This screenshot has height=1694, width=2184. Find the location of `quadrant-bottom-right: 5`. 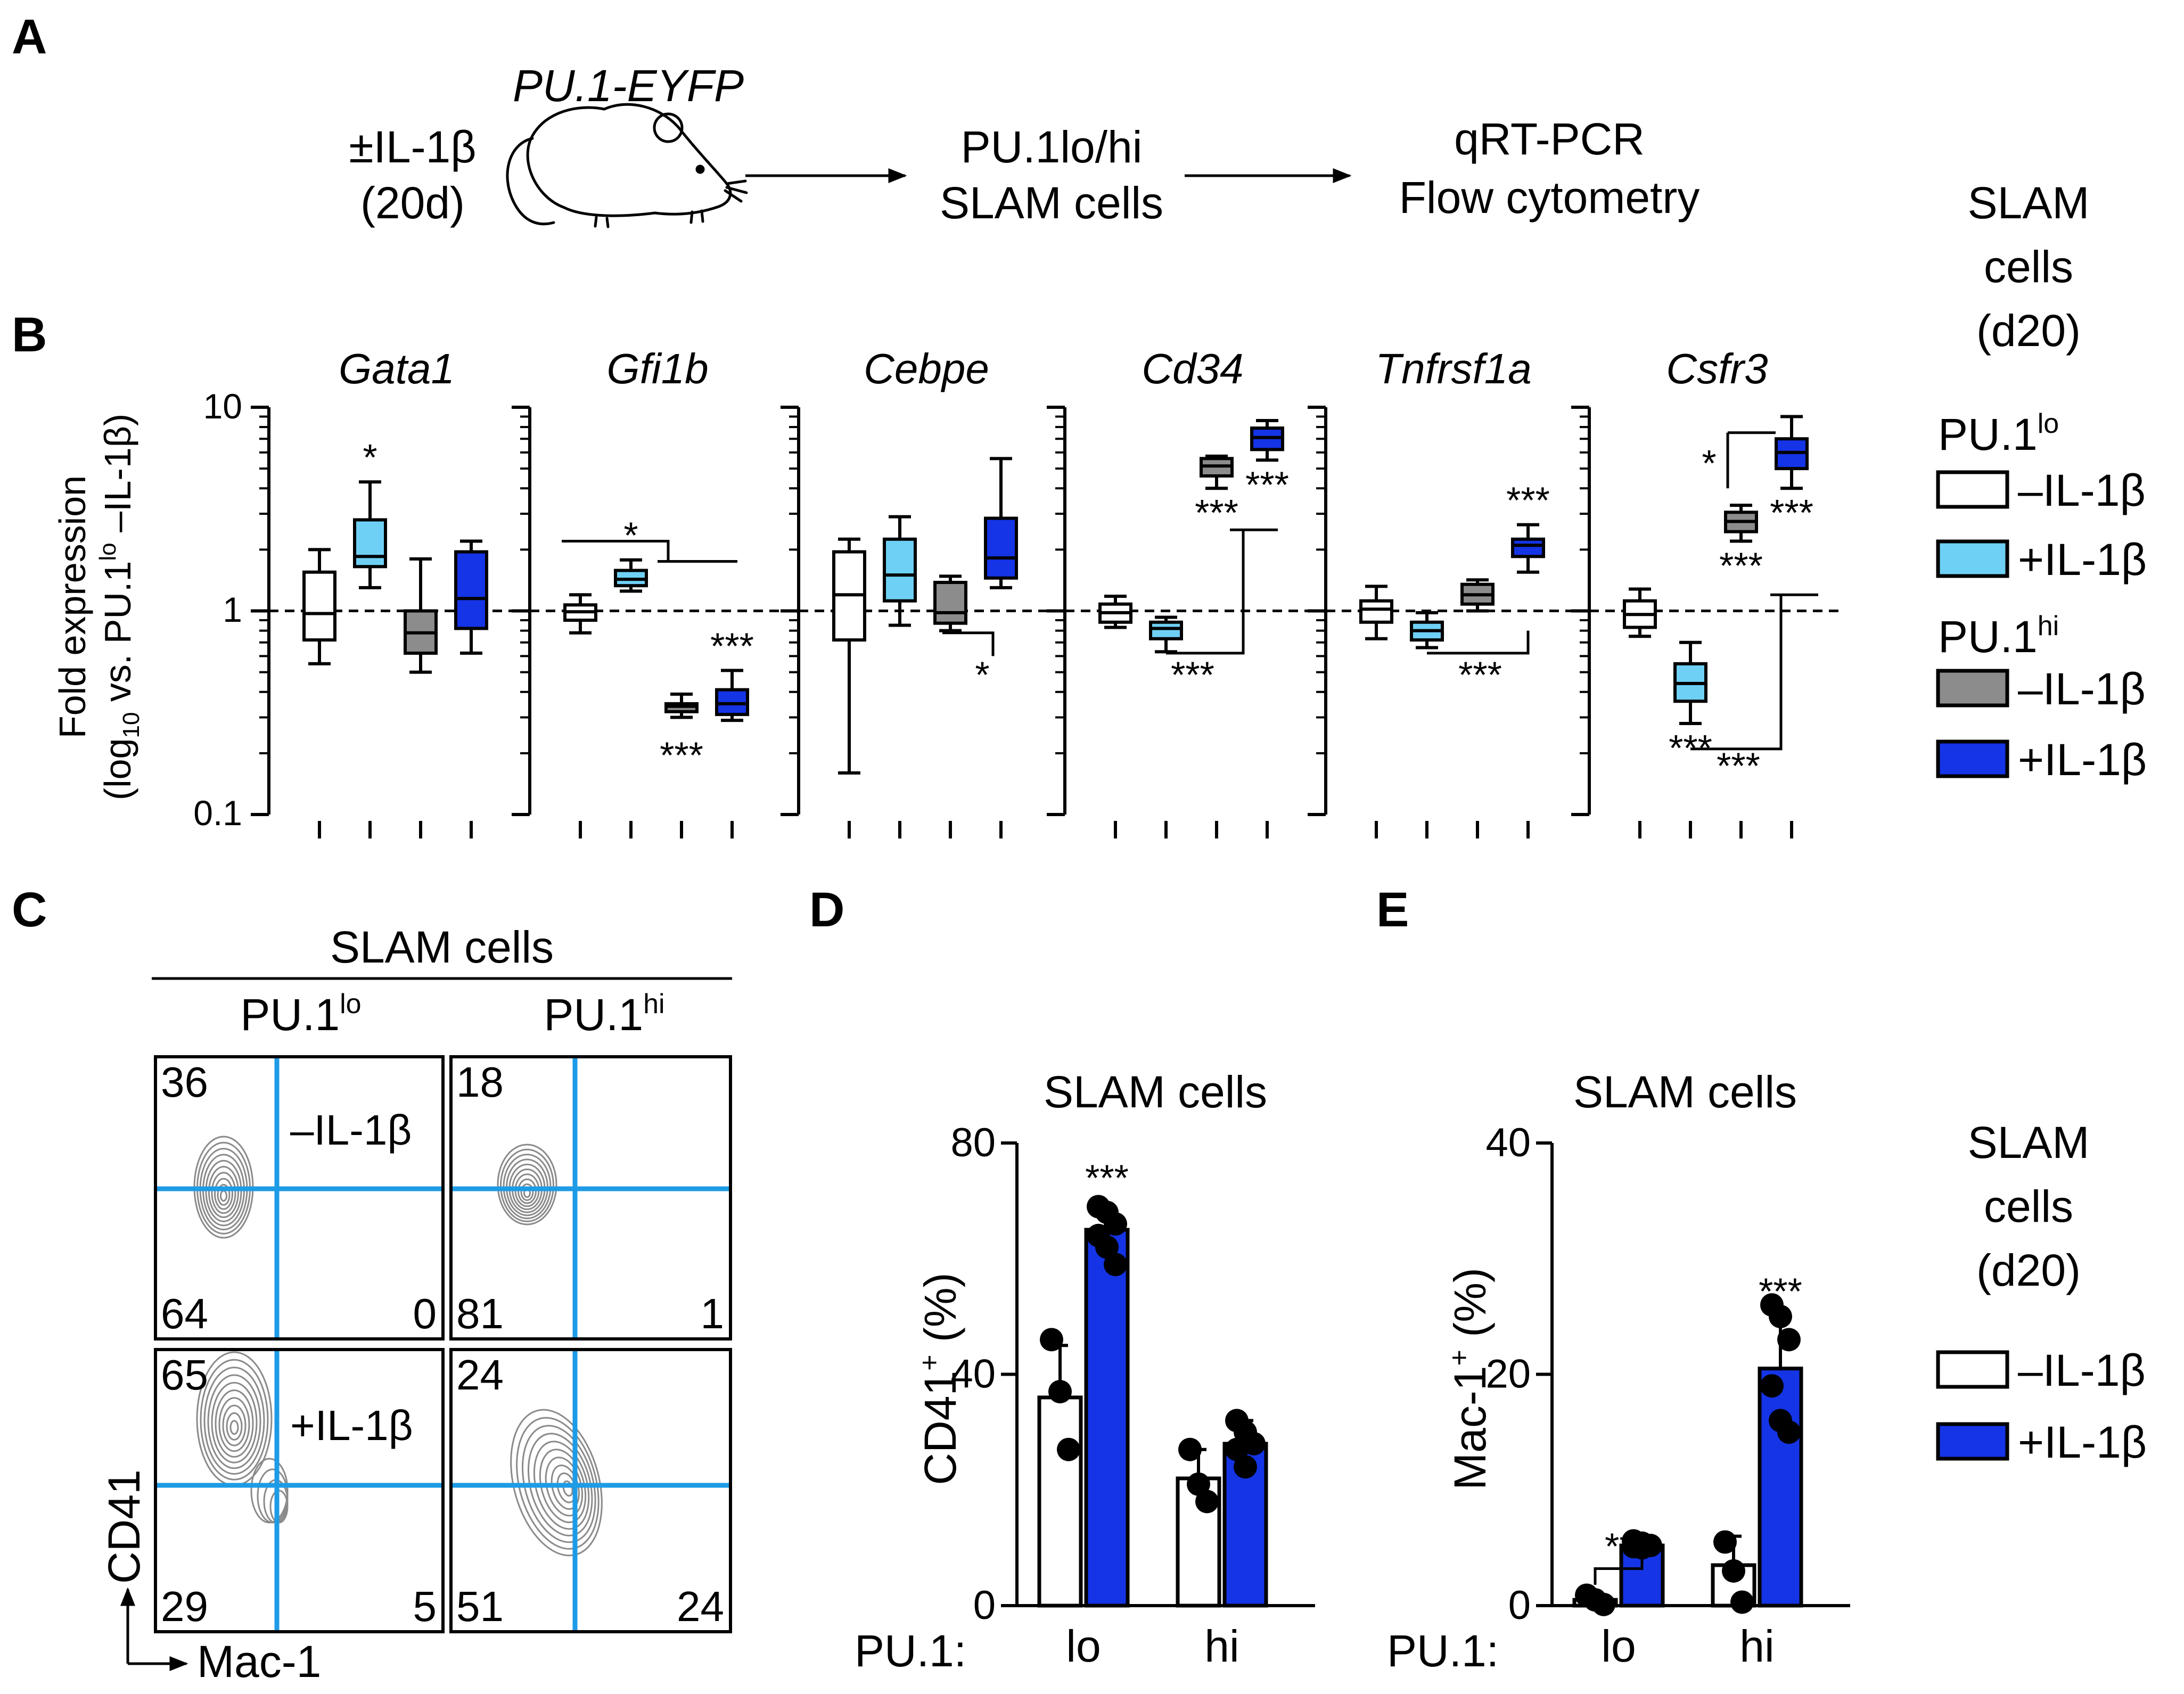

quadrant-bottom-right: 5 is located at coordinates (425, 1607).